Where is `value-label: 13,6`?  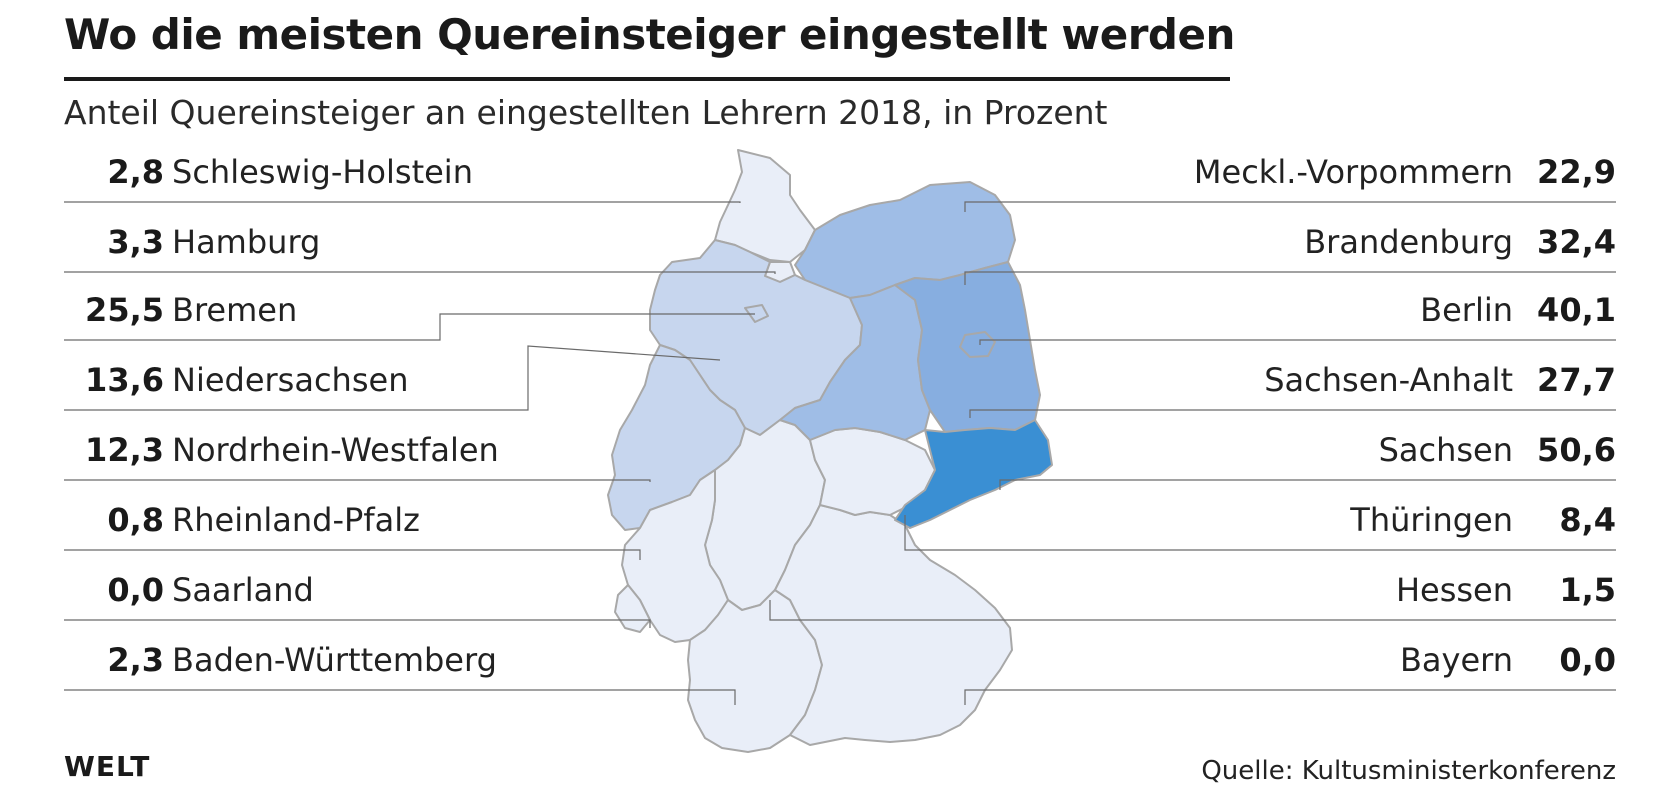 value-label: 13,6 is located at coordinates (124, 380).